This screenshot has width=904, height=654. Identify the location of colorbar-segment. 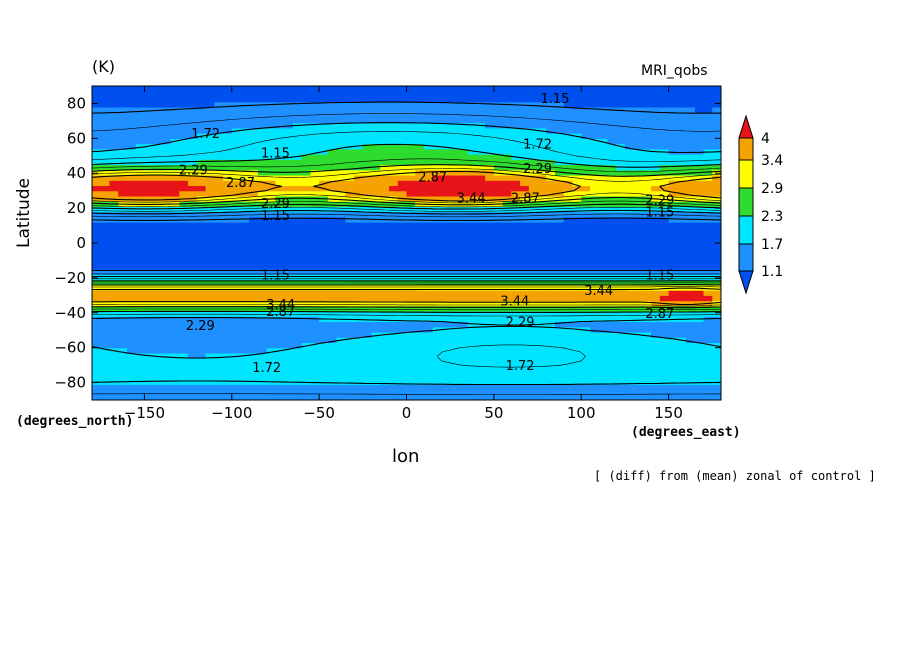
(746, 149).